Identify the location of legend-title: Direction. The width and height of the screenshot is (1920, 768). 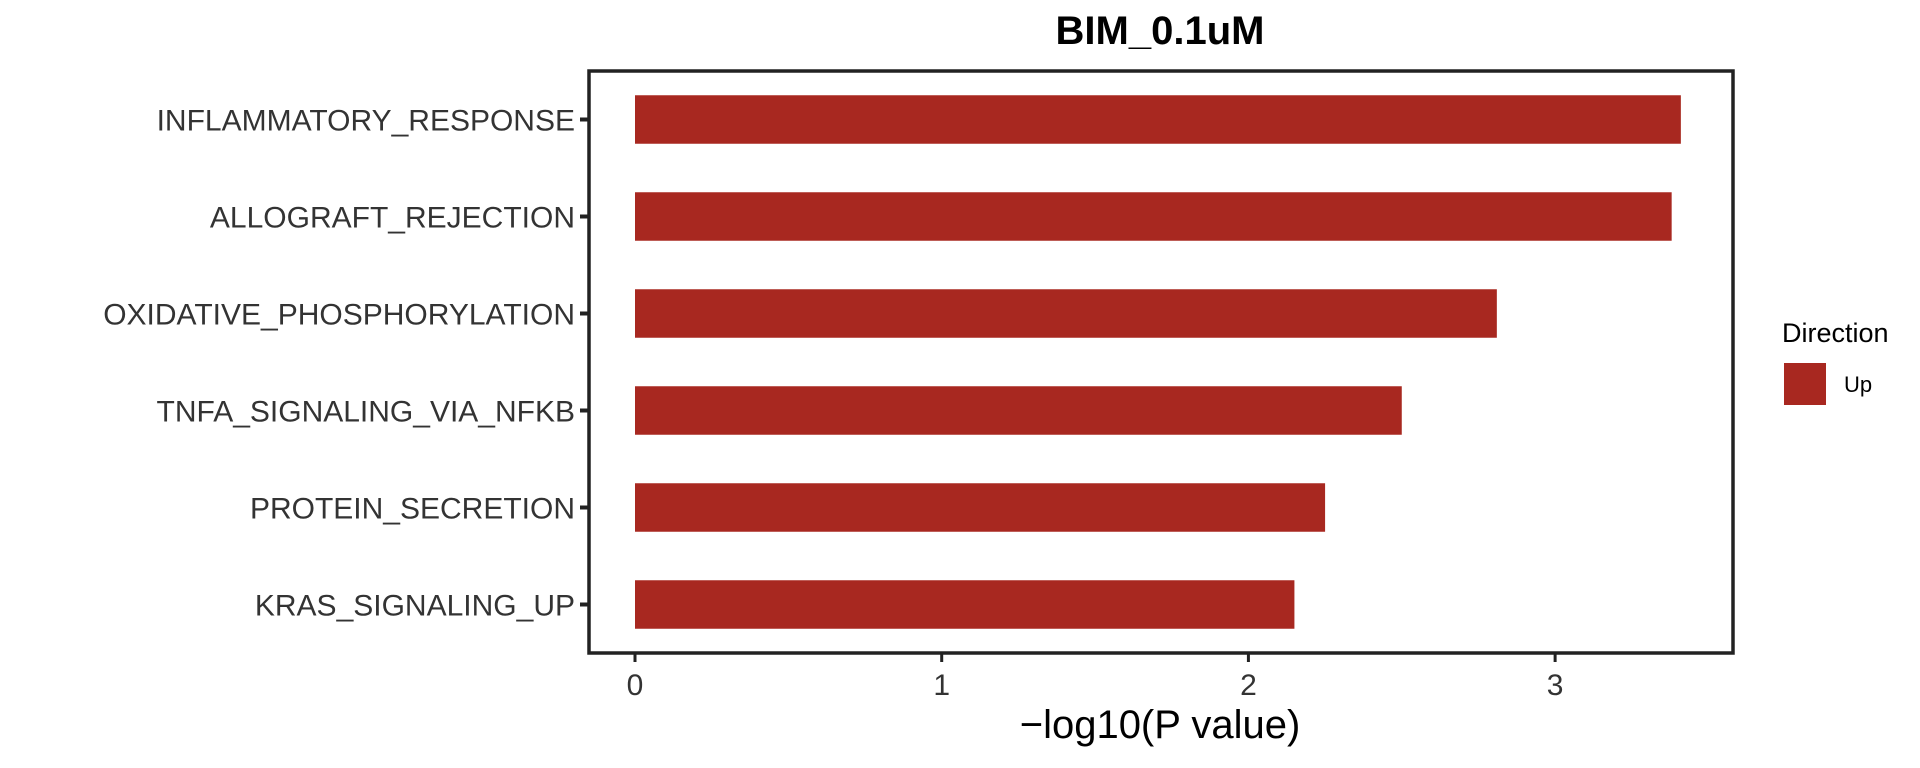
(1835, 333).